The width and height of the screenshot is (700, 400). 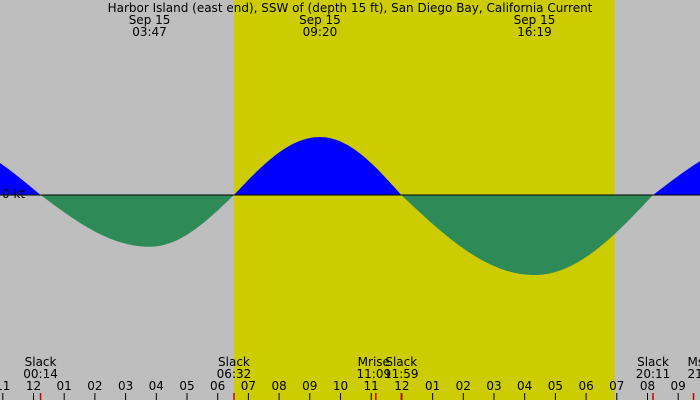 What do you see at coordinates (401, 386) in the screenshot?
I see `hour-label-13: 12` at bounding box center [401, 386].